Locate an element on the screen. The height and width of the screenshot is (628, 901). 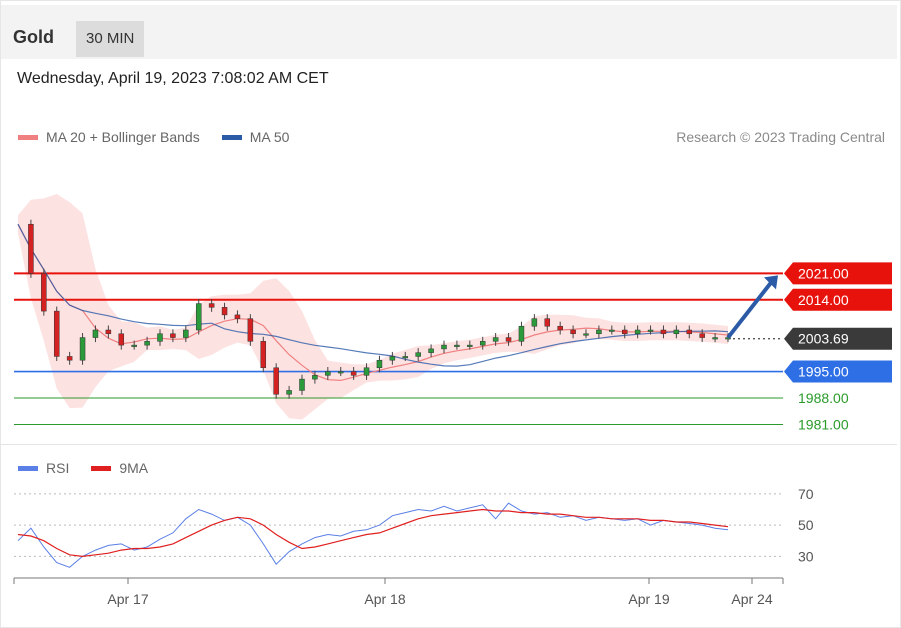
level-label-support_2: 1988.00 is located at coordinates (823, 398).